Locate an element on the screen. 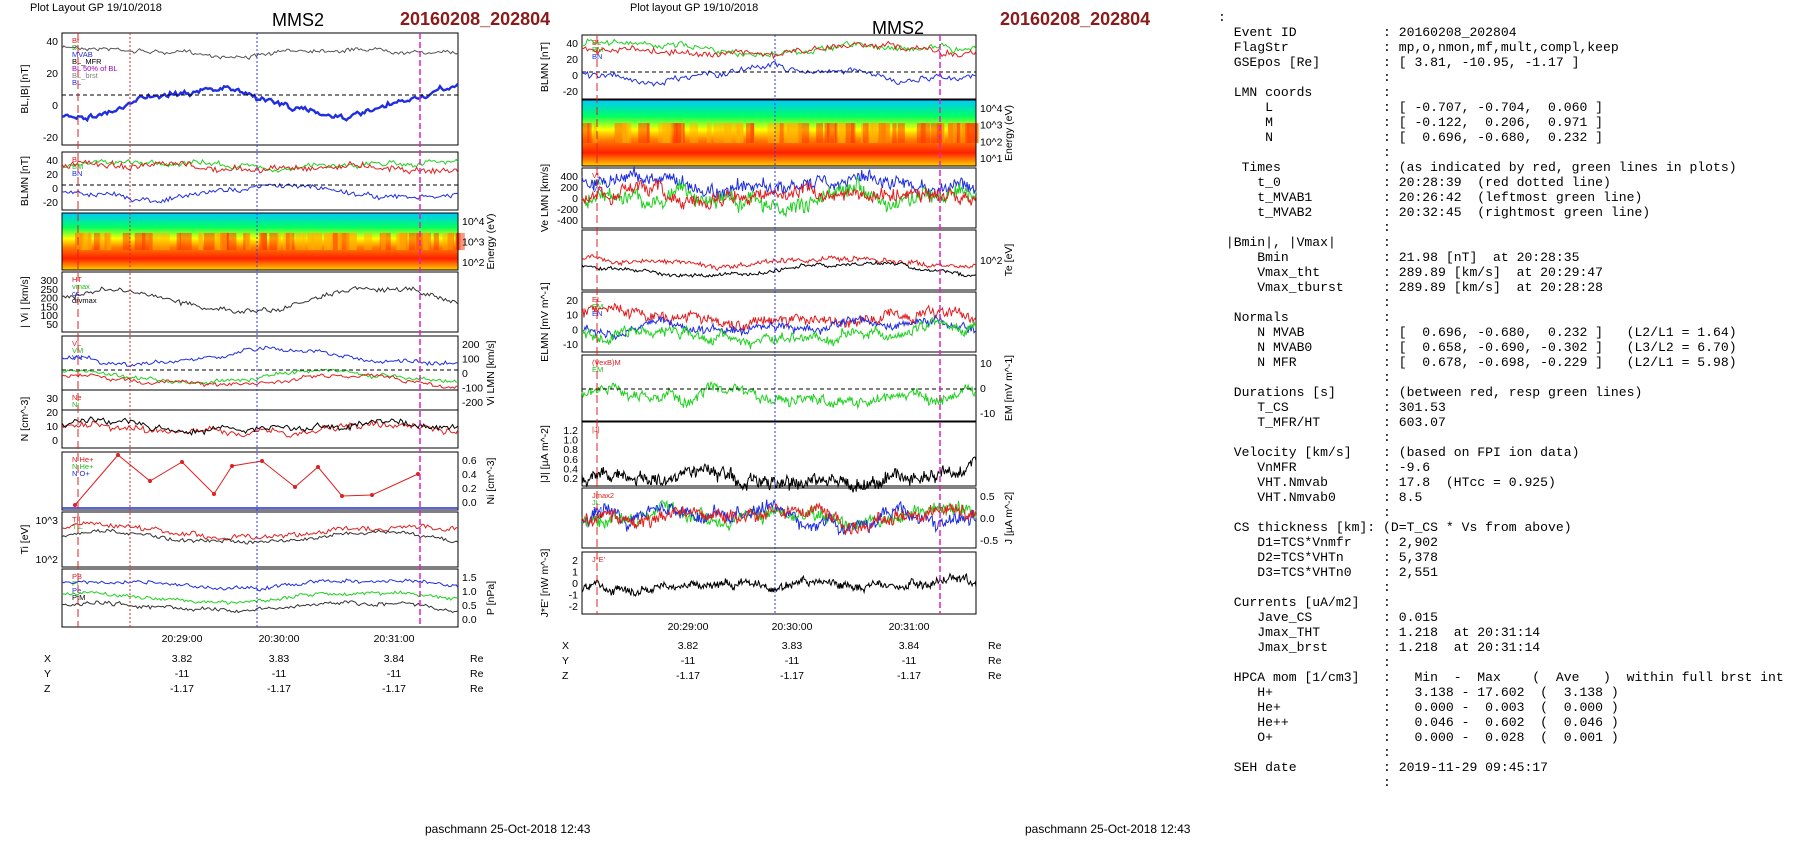 Image resolution: width=1804 pixels, height=841 pixels. left-coord-value: 3.84 is located at coordinates (394, 659).